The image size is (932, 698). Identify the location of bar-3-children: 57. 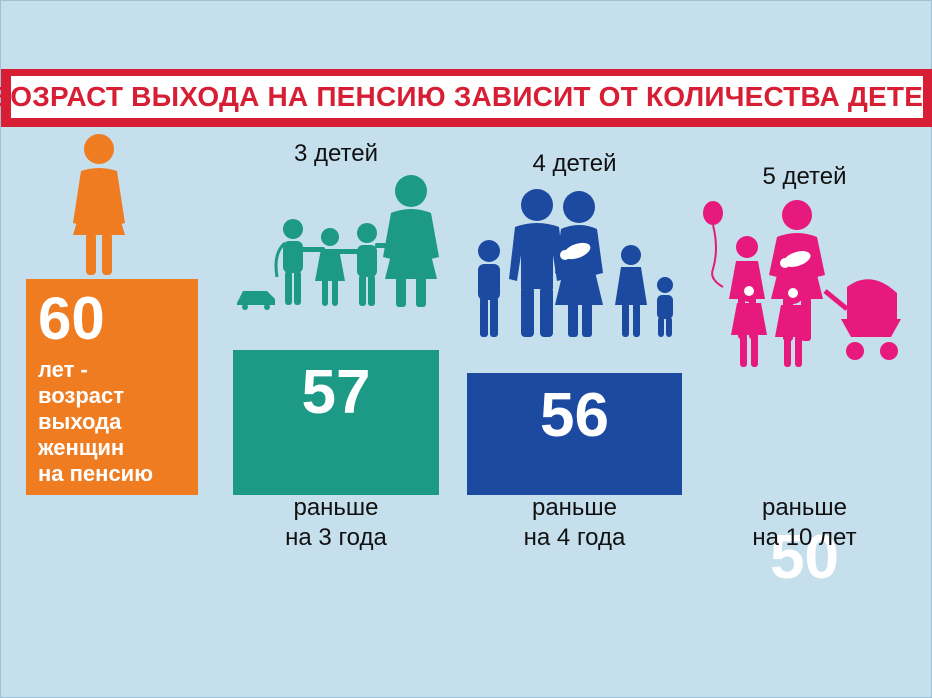
(336, 422).